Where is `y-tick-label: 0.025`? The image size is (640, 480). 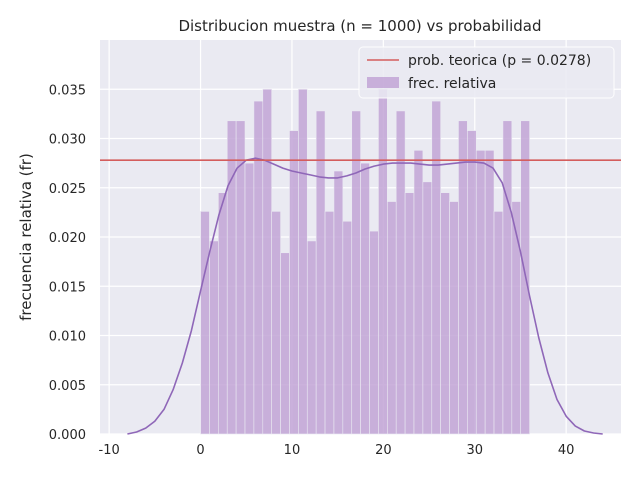
y-tick-label: 0.025 is located at coordinates (67, 189).